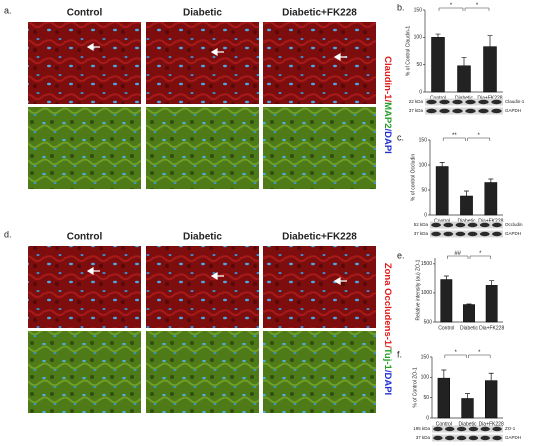  I want to click on y-tick-label: 1500, so click(426, 264).